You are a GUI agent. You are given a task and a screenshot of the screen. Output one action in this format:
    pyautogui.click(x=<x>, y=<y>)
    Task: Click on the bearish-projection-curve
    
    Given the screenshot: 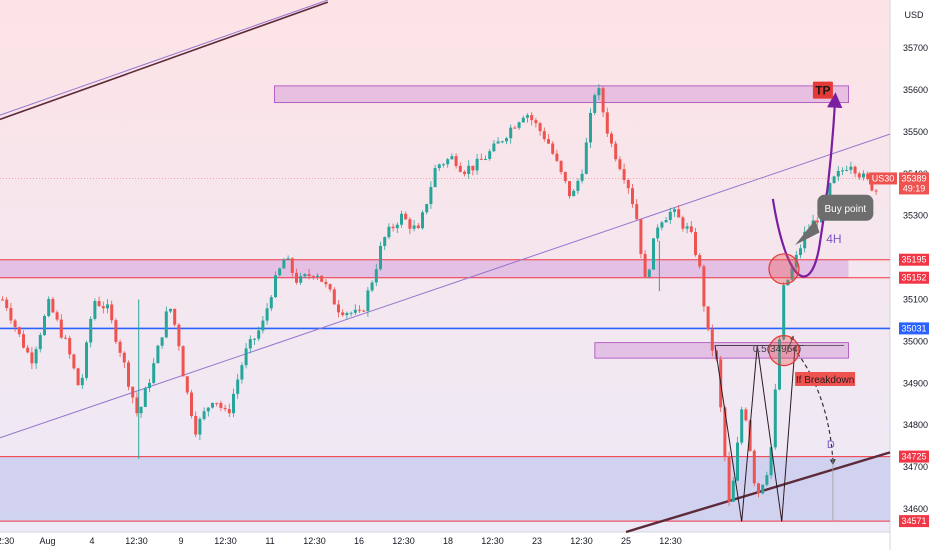 What is the action you would take?
    pyautogui.click(x=814, y=406)
    